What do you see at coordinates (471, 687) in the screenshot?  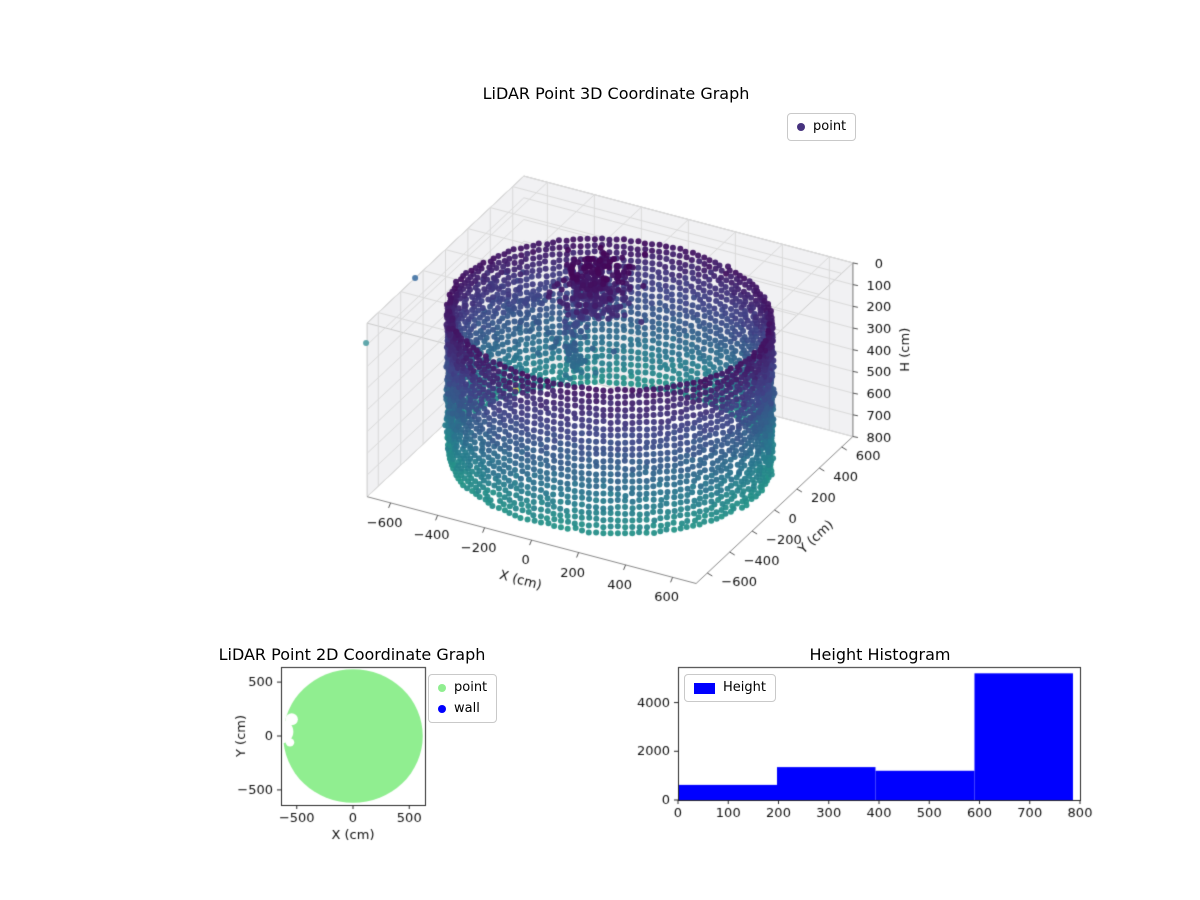 I see `legend-label-point-2d: point` at bounding box center [471, 687].